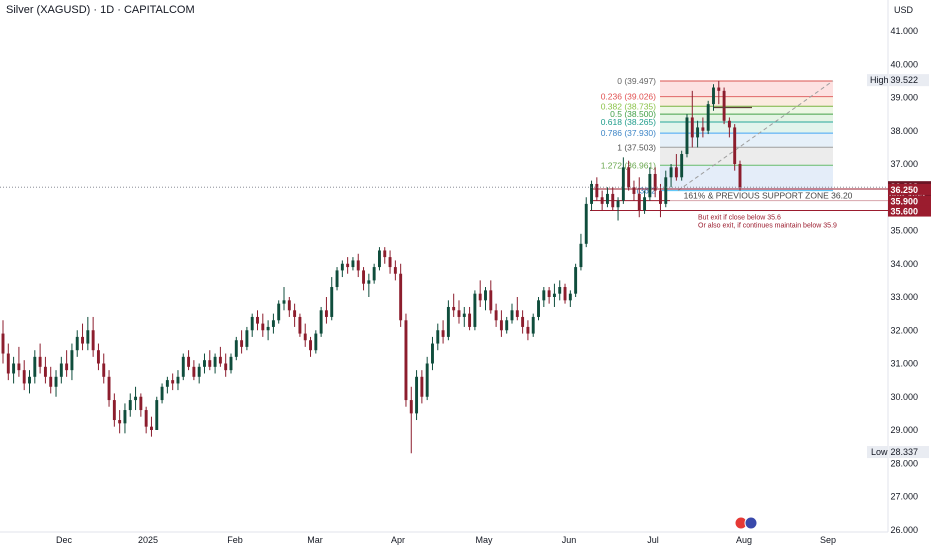 The height and width of the screenshot is (550, 932). I want to click on y-tick-label: 34.000, so click(904, 264).